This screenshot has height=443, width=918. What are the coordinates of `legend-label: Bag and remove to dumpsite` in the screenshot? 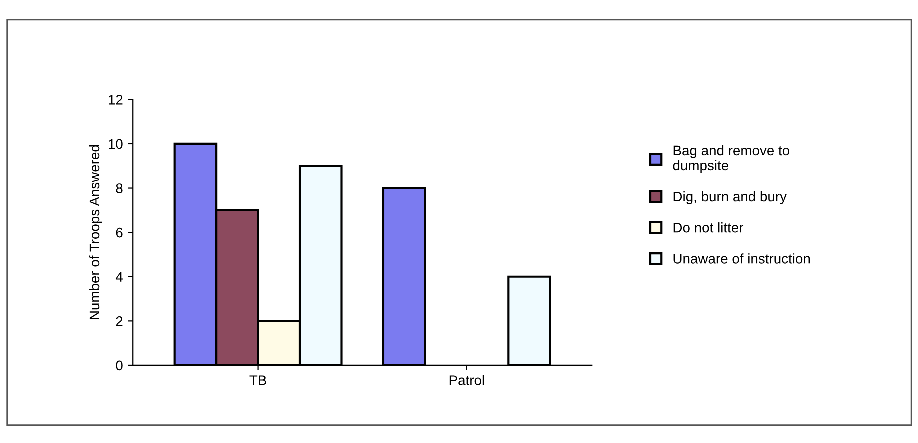 It's located at (731, 159).